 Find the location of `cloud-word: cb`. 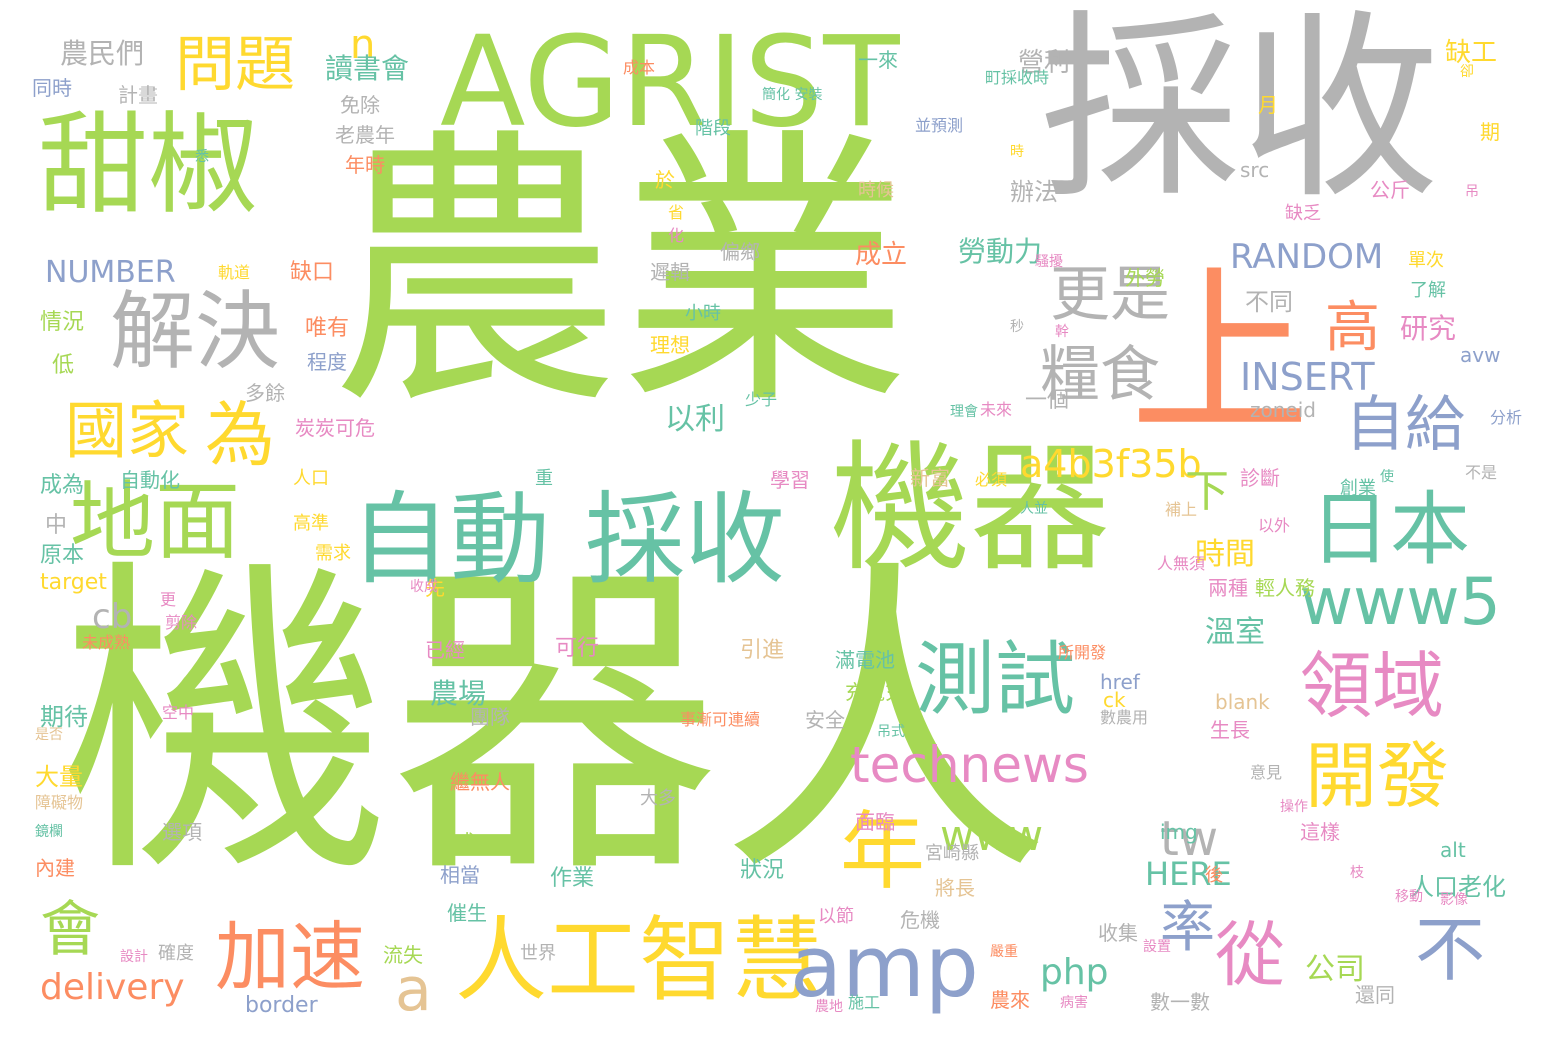

cloud-word: cb is located at coordinates (112, 617).